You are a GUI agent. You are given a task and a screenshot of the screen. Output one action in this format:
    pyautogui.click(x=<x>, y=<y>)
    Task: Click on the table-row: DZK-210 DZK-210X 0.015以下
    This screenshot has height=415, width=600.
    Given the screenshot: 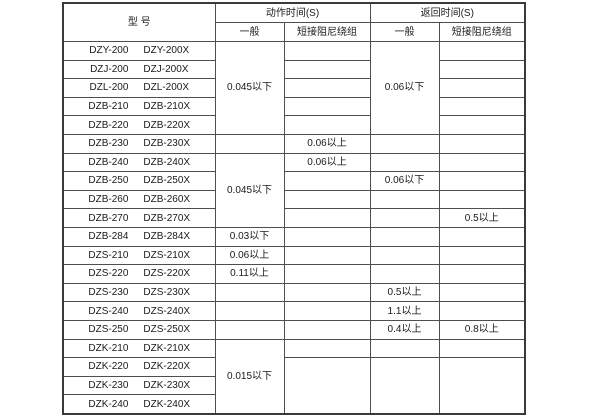 What is the action you would take?
    pyautogui.click(x=294, y=376)
    